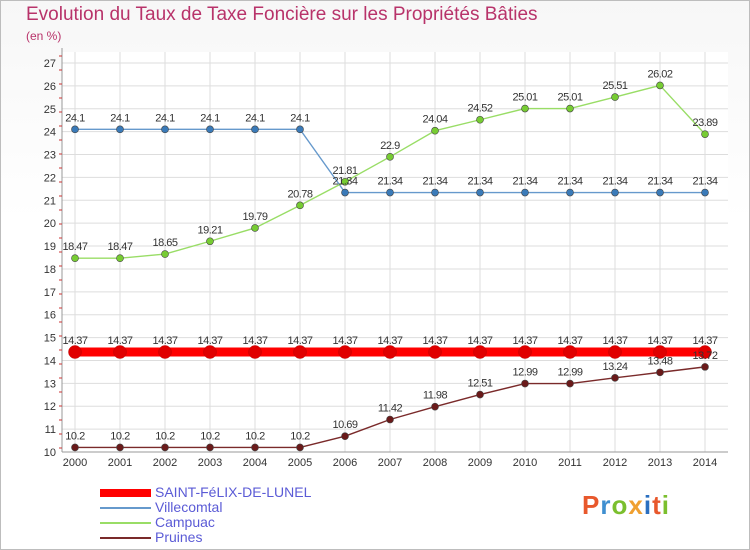 This screenshot has width=750, height=550. I want to click on data-label: 12.99, so click(569, 373).